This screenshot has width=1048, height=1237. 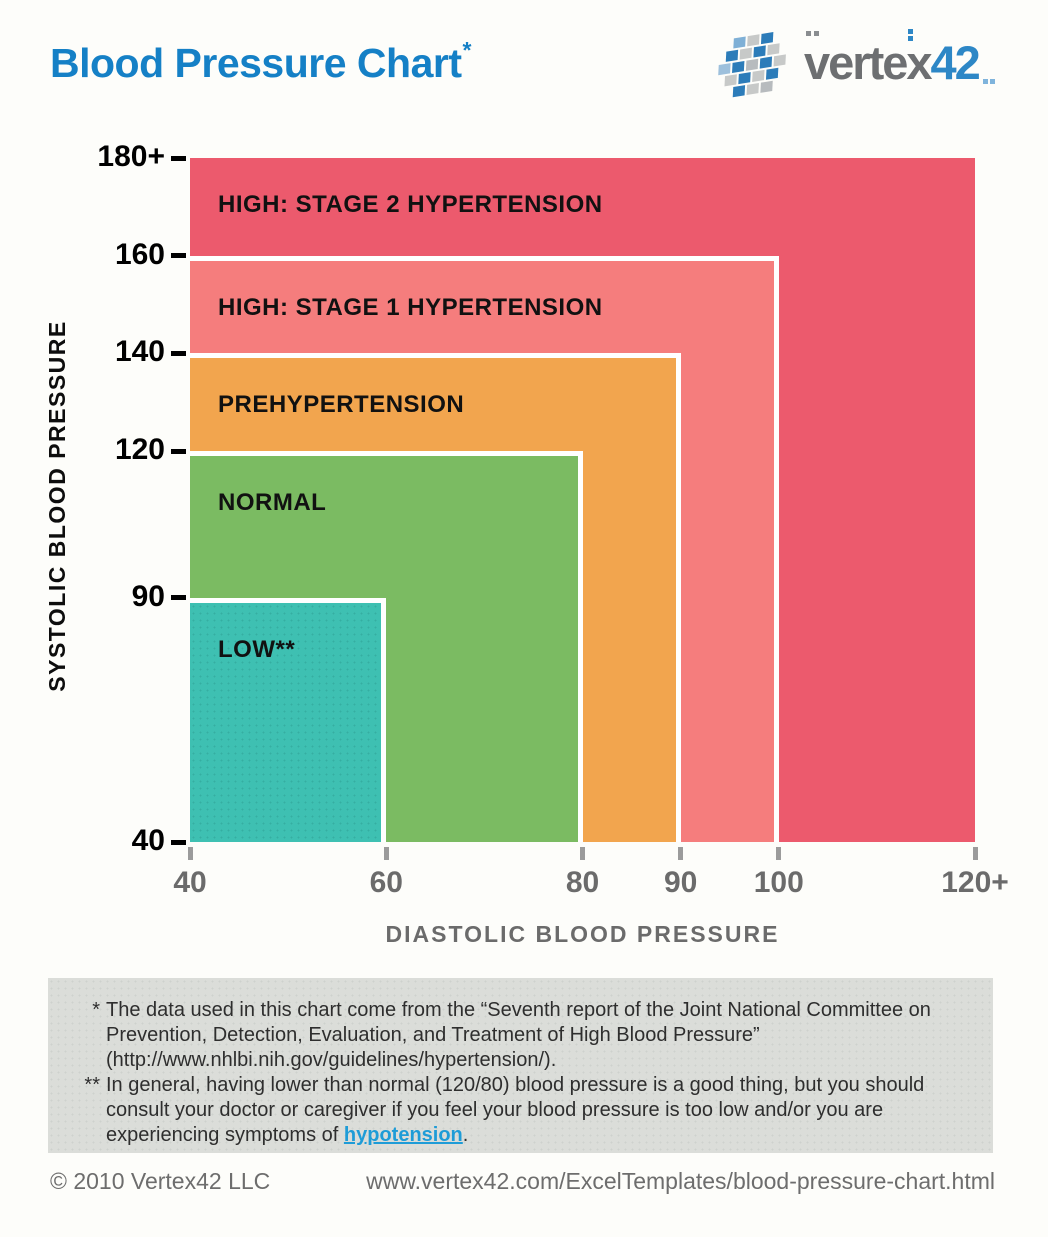 What do you see at coordinates (190, 882) in the screenshot?
I see `x-tick-label-40: 40` at bounding box center [190, 882].